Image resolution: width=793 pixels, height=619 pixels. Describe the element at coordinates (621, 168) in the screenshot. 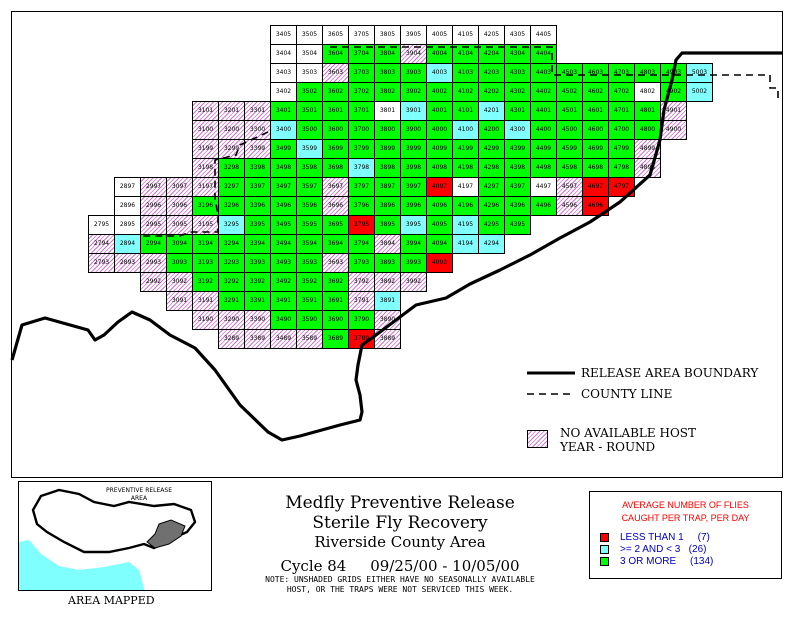

I see `grid-cell-4798: 4798` at that location.